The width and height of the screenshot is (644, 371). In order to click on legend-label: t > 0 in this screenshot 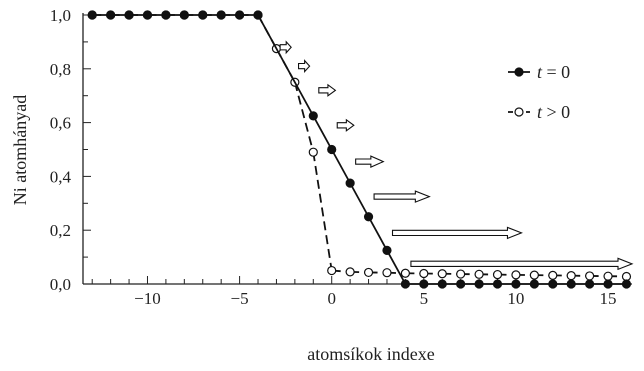, I will do `click(553, 112)`.